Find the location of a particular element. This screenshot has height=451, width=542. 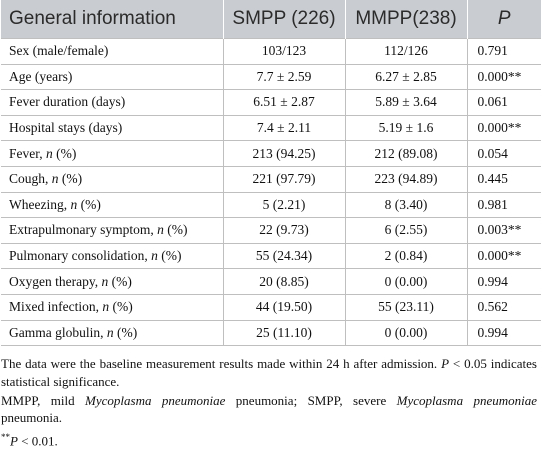

row-label: Mixed infection, n (%) is located at coordinates (112, 307).